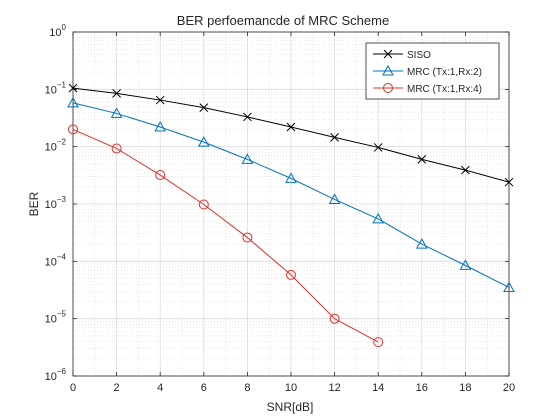 Image resolution: width=560 pixels, height=420 pixels. What do you see at coordinates (56, 88) in the screenshot?
I see `y-tick-label: 10⁻¹` at bounding box center [56, 88].